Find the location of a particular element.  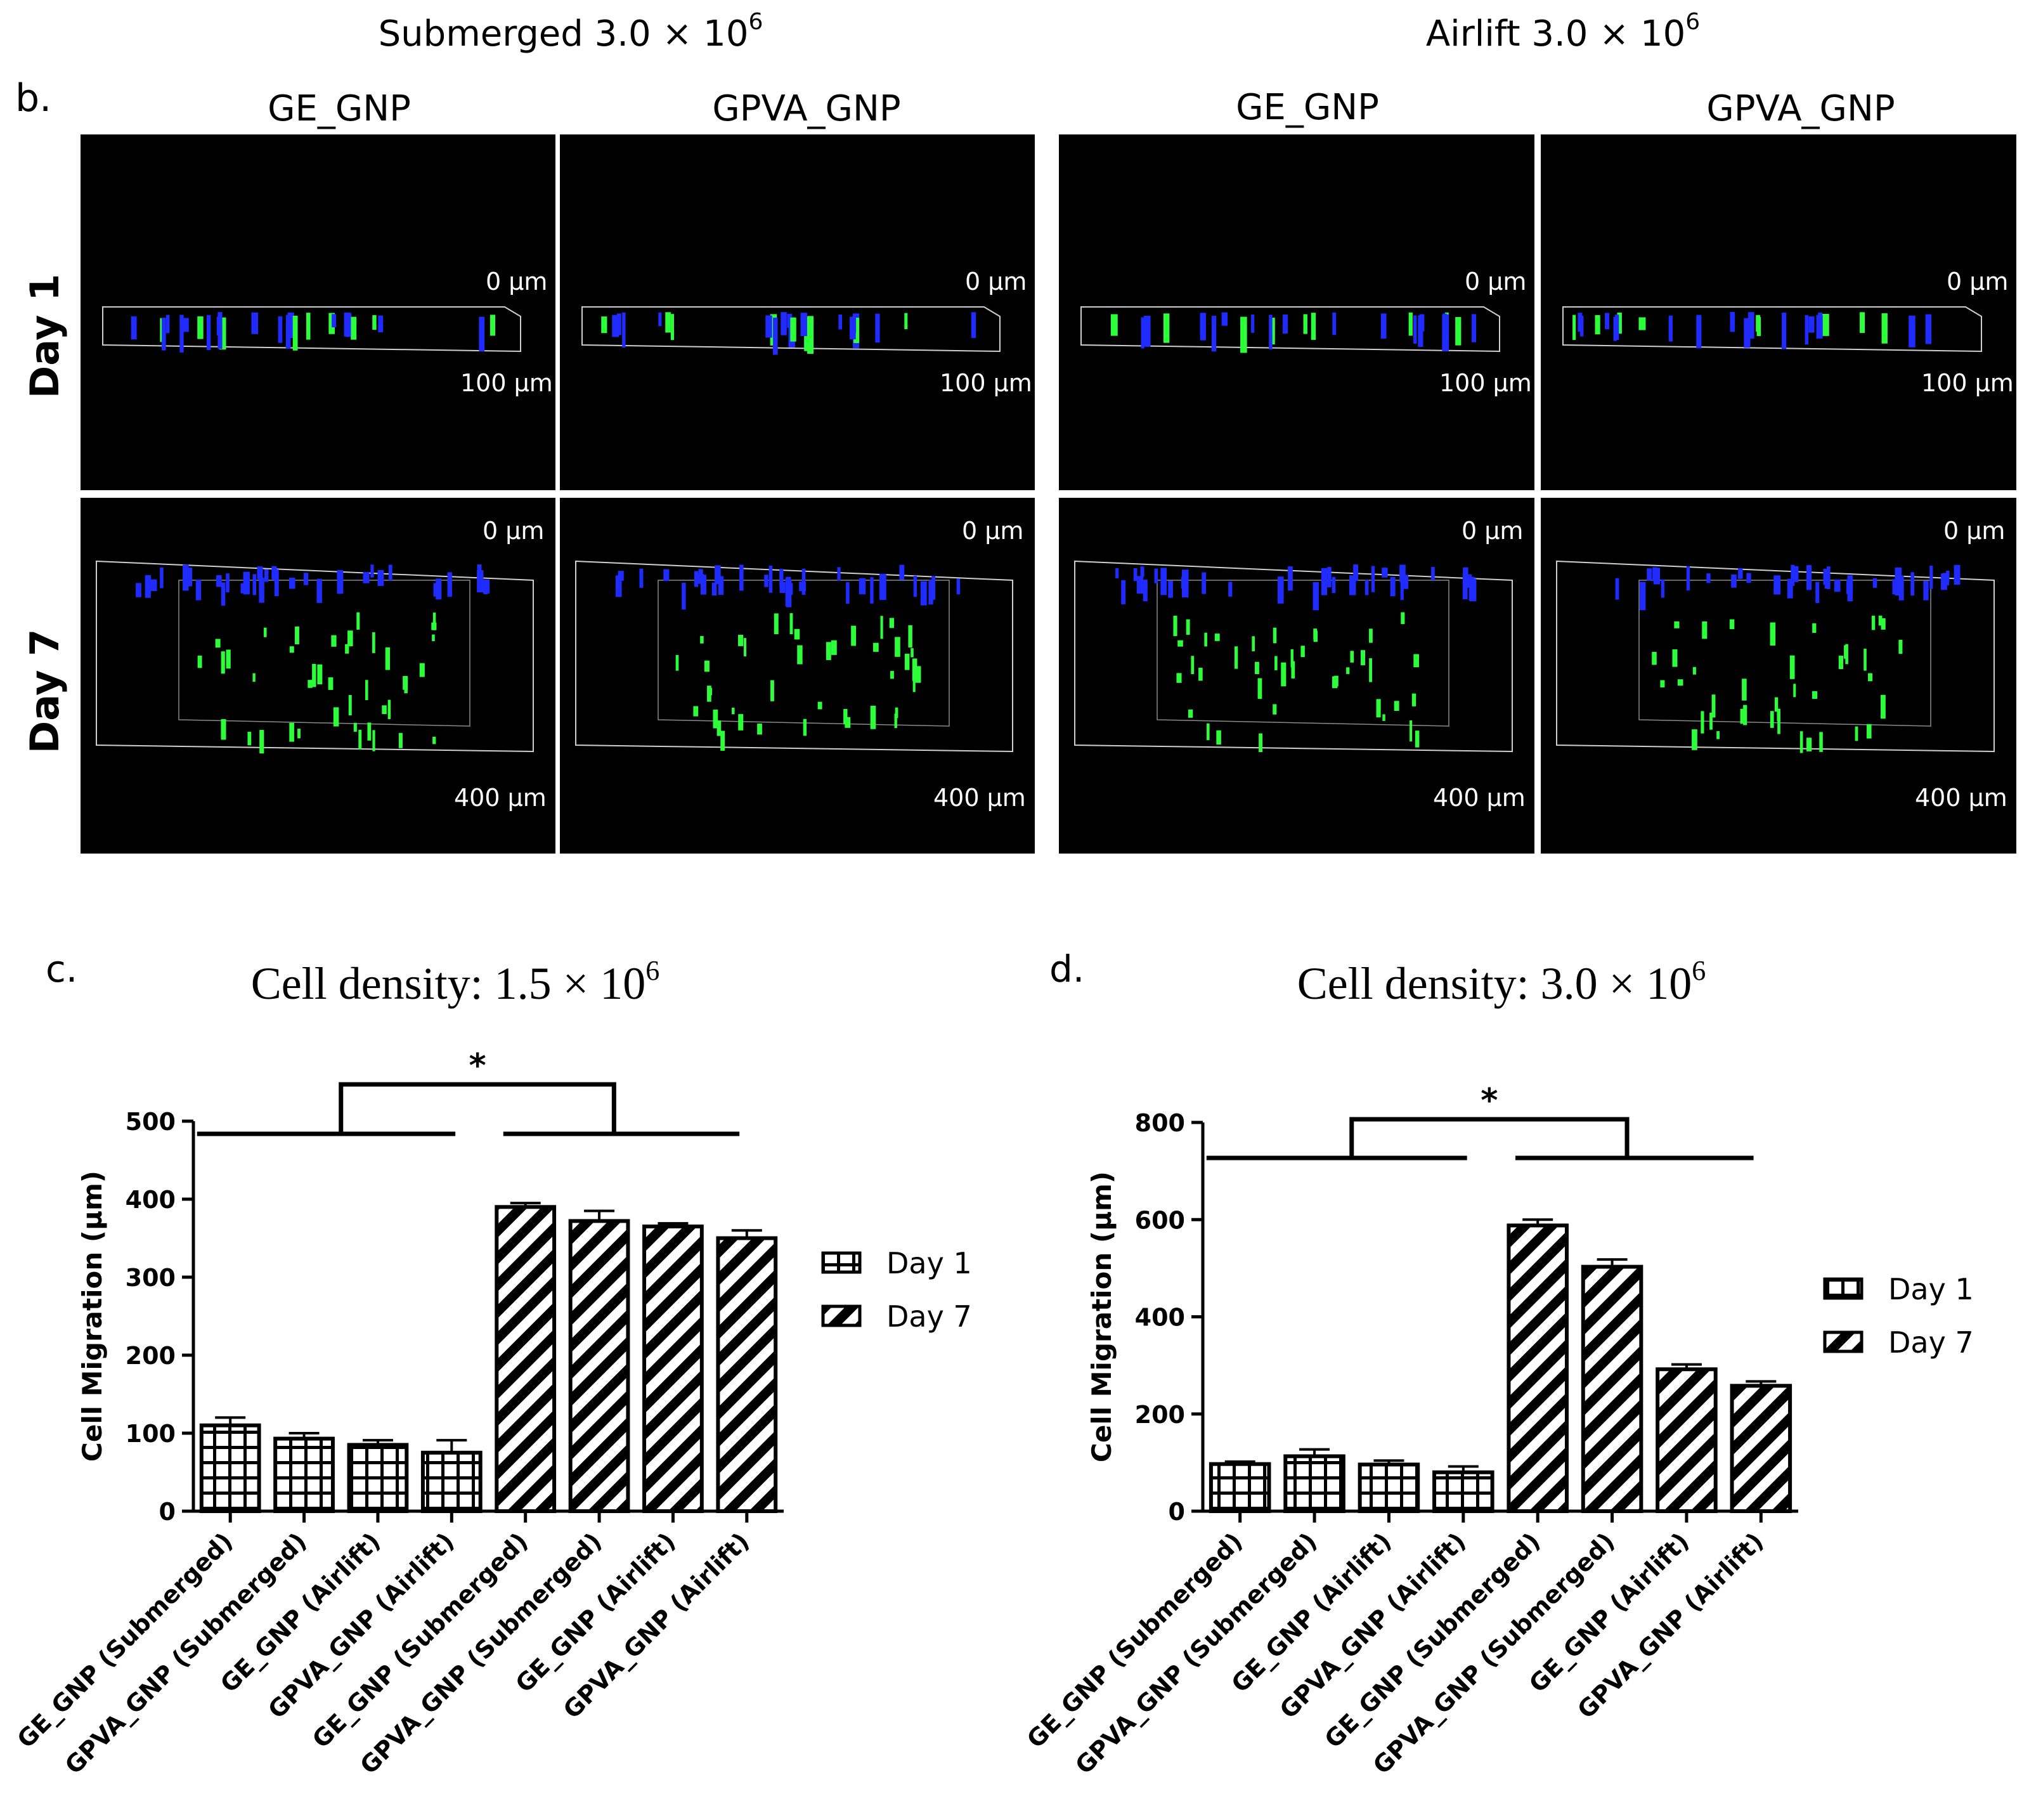

chart-d-title-text: Cell density: 3.0 × 10 is located at coordinates (1494, 983).